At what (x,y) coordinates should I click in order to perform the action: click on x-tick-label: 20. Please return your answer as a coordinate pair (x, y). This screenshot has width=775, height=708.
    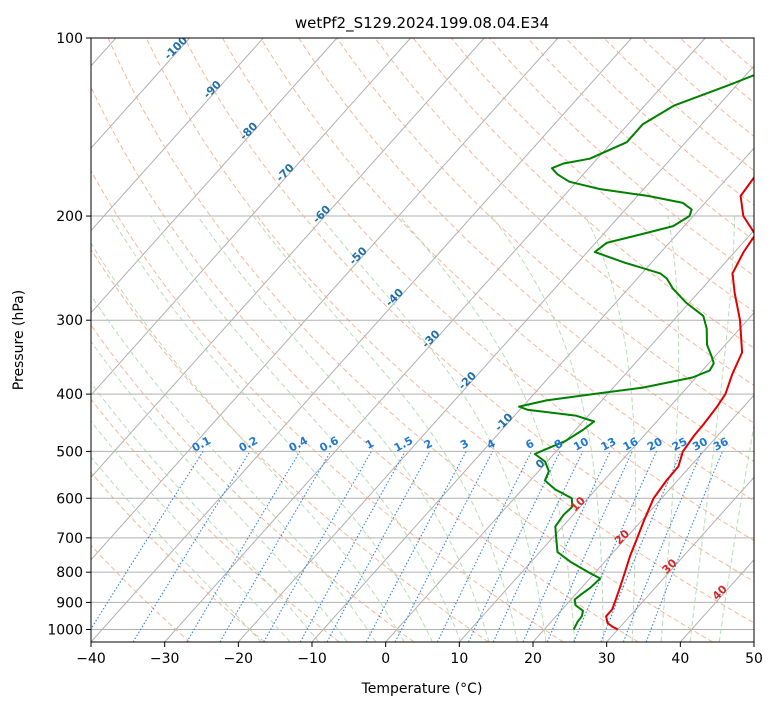
    Looking at the image, I should click on (533, 659).